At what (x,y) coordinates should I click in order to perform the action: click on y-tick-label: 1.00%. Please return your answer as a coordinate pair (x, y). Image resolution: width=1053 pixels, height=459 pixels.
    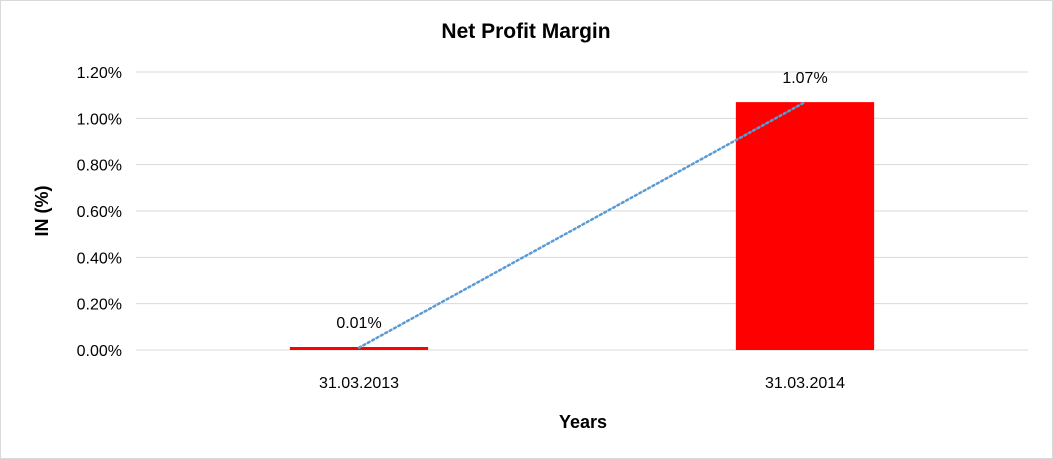
    Looking at the image, I should click on (99, 119).